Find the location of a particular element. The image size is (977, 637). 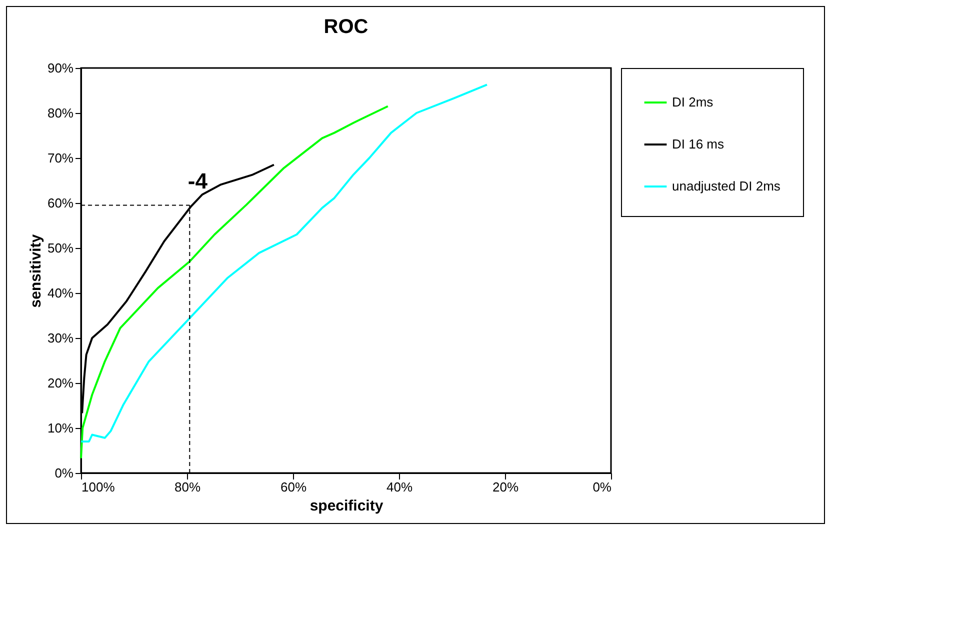

y-tick-label: 20% is located at coordinates (60, 383).